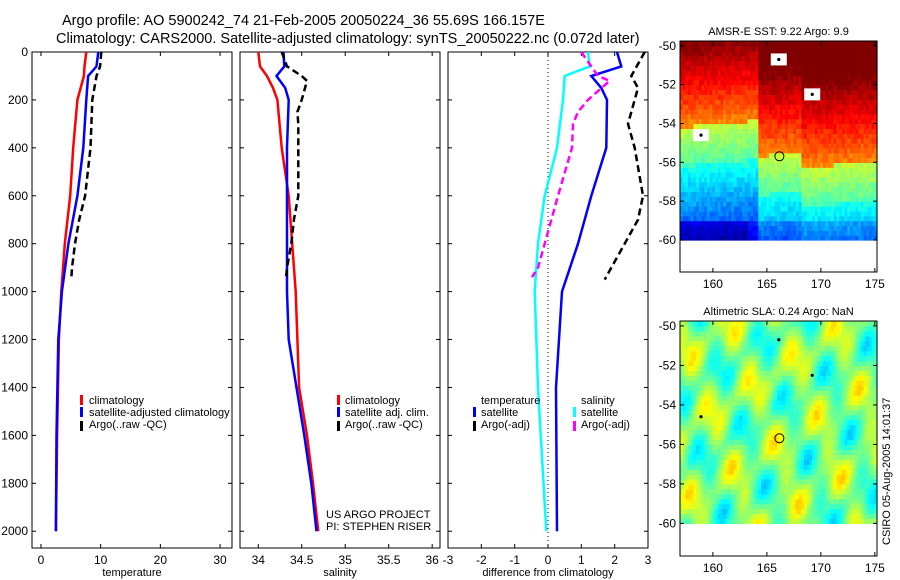 The width and height of the screenshot is (900, 580). What do you see at coordinates (668, 124) in the screenshot?
I see `y-tick-label: -54` at bounding box center [668, 124].